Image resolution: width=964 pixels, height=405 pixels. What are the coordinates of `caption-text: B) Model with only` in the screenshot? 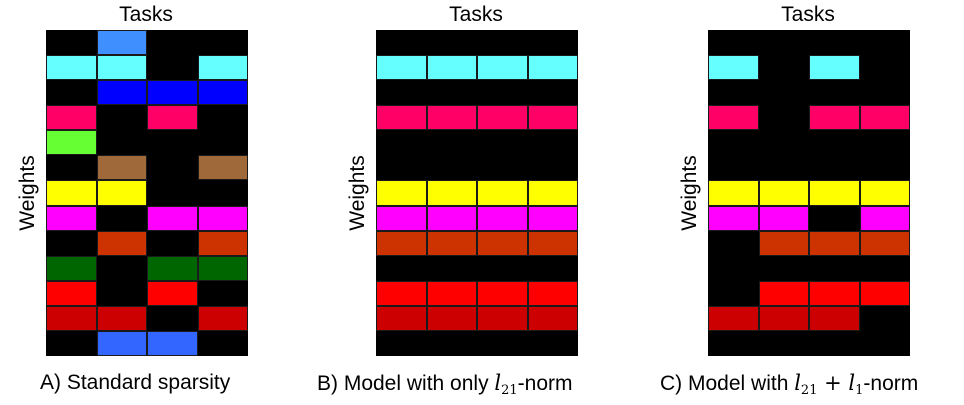 It's located at (406, 383).